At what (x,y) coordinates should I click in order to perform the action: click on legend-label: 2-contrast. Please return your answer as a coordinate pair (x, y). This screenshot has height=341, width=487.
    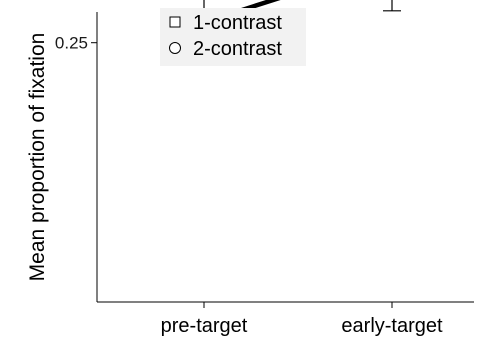
    Looking at the image, I should click on (237, 49).